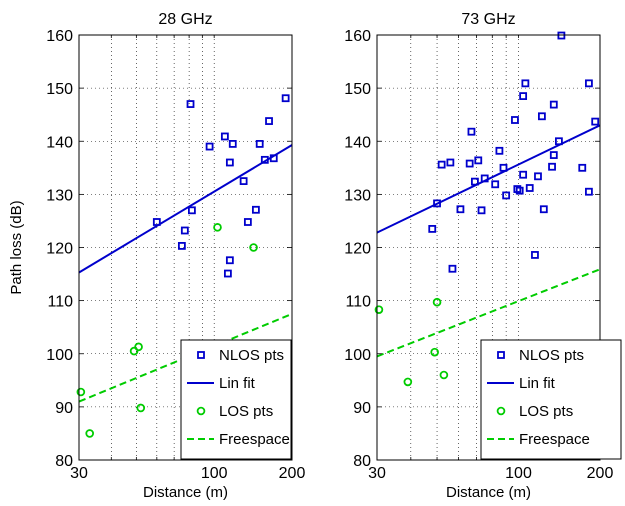  What do you see at coordinates (488, 19) in the screenshot?
I see `chart-title: 73 GHz` at bounding box center [488, 19].